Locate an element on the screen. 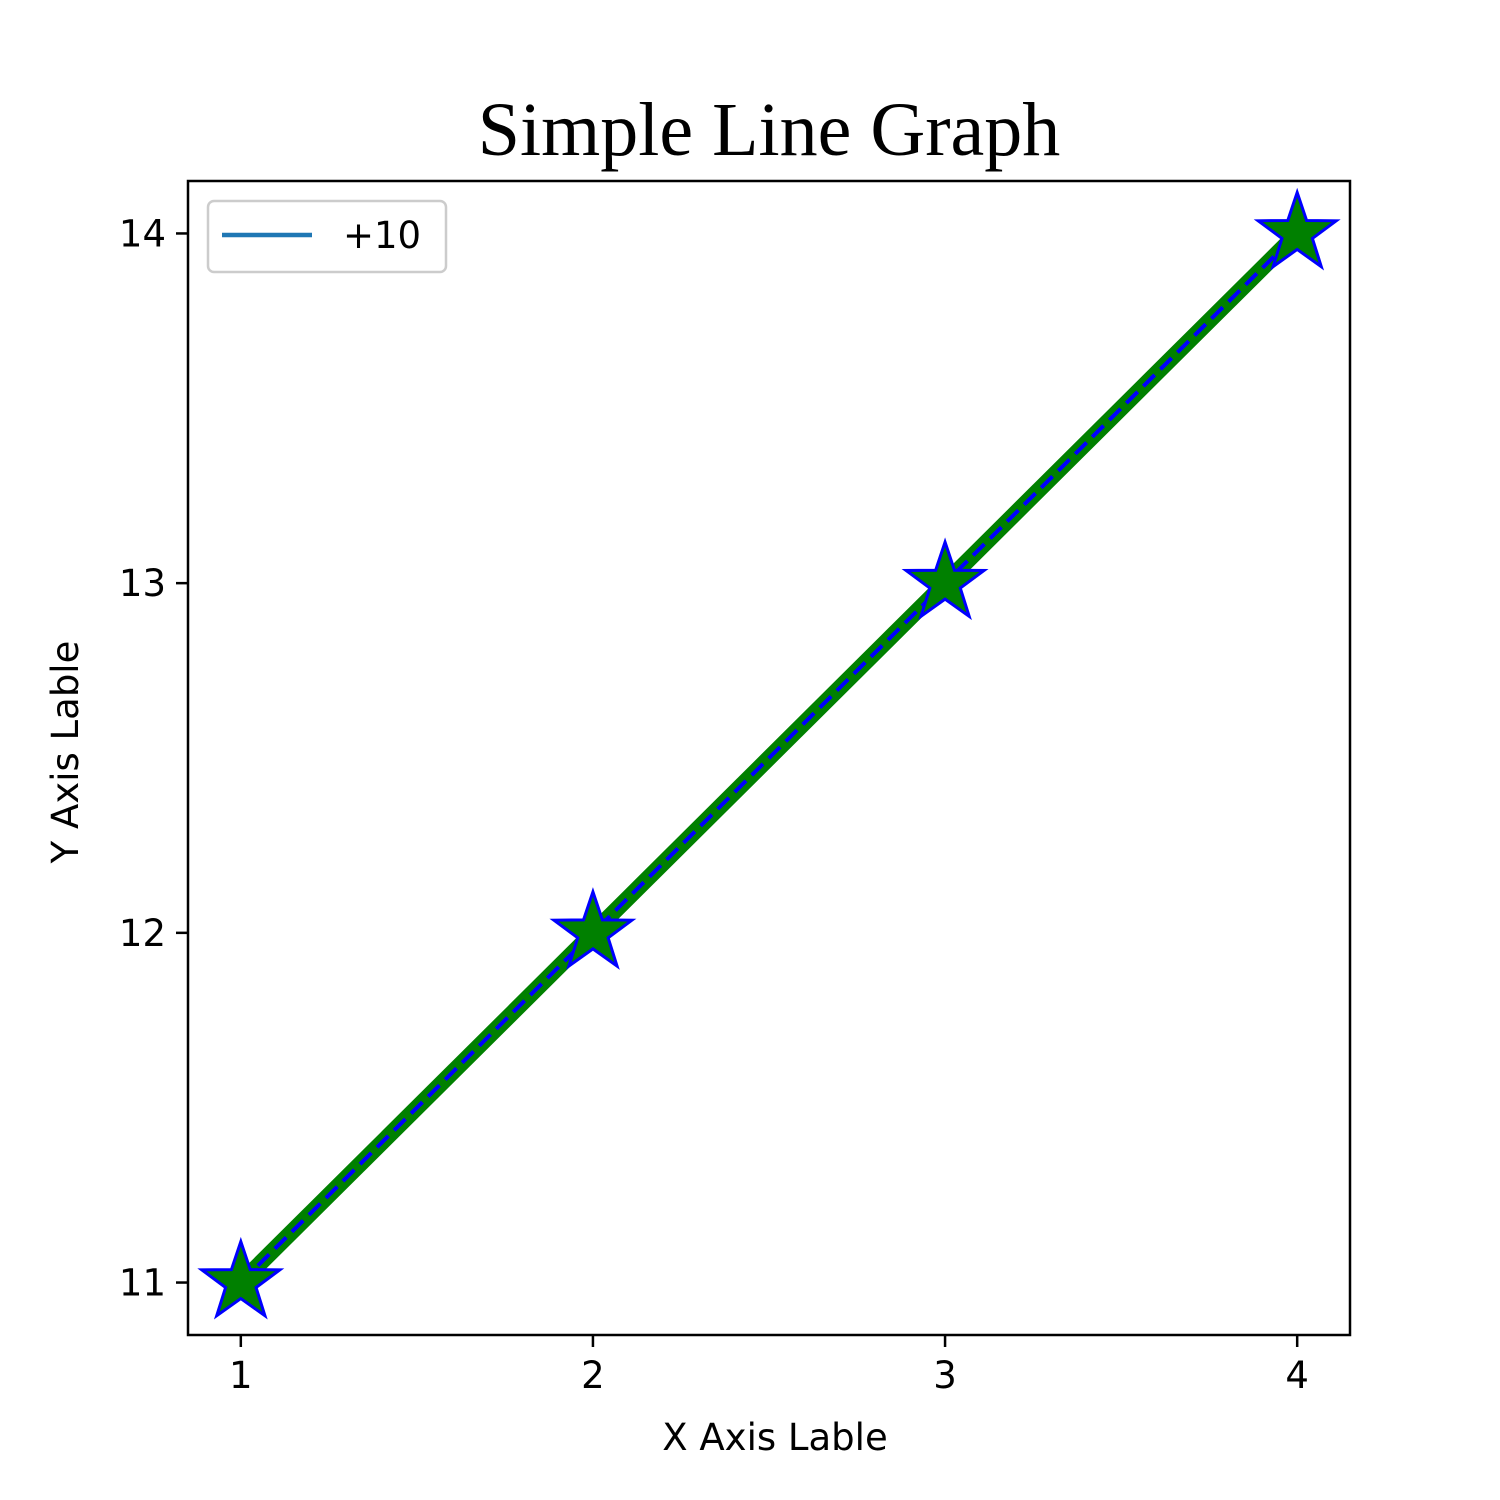 The height and width of the screenshot is (1500, 1500). y-axis-label: Y Axis Lable is located at coordinates (65, 753).